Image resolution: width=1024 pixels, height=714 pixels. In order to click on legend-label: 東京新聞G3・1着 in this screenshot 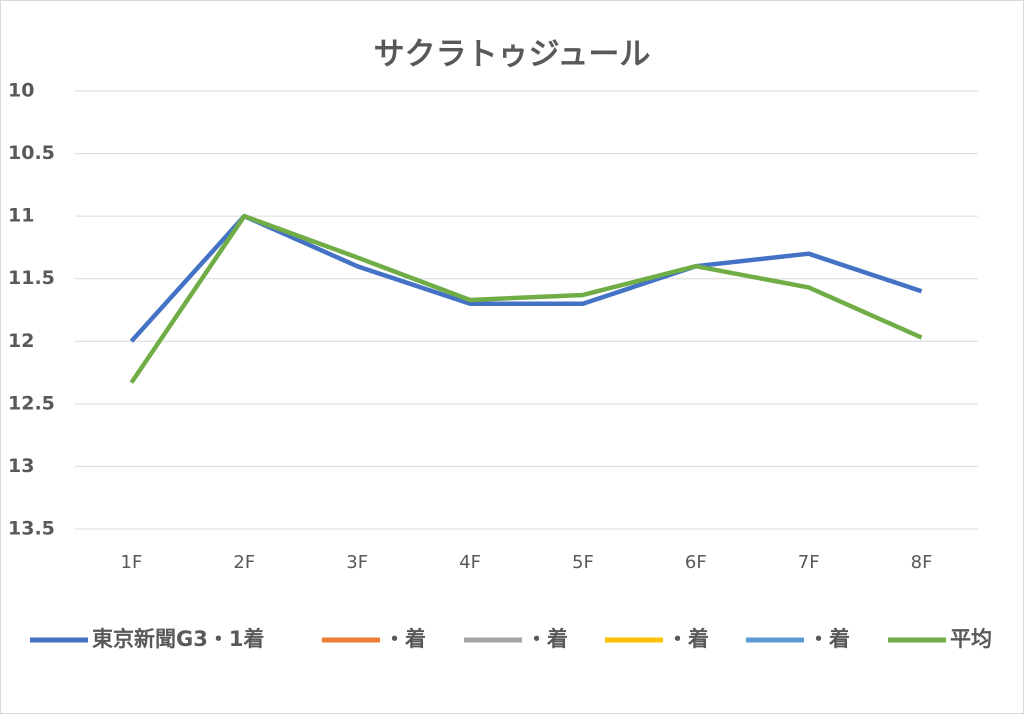, I will do `click(178, 639)`.